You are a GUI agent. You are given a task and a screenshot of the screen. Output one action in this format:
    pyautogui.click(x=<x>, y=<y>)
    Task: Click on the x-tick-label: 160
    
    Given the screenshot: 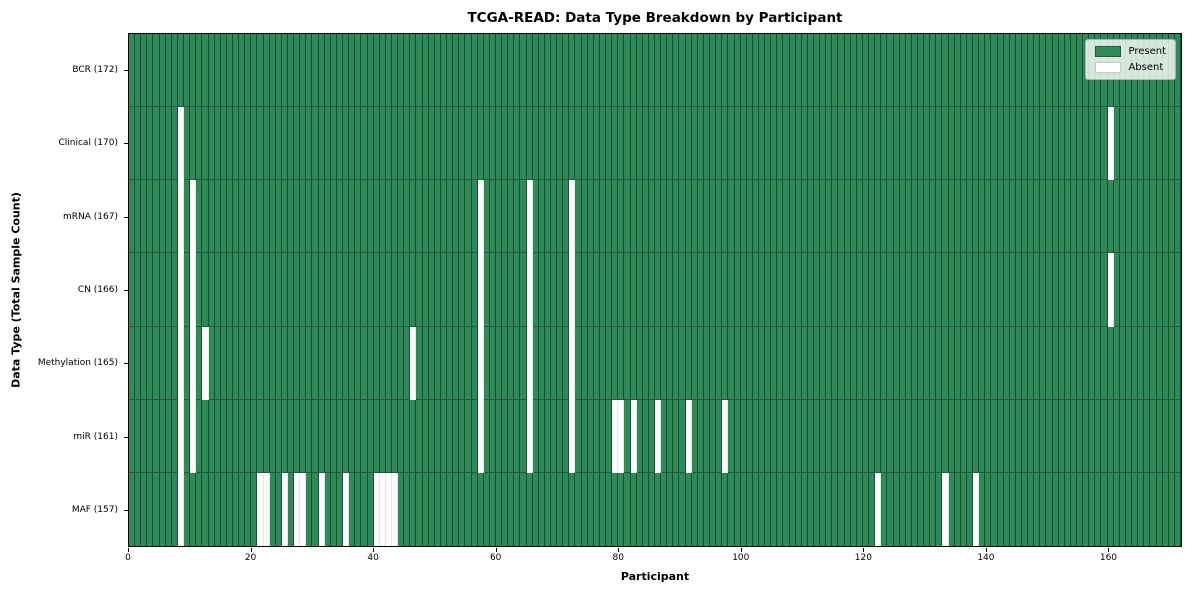 What is the action you would take?
    pyautogui.click(x=1108, y=558)
    